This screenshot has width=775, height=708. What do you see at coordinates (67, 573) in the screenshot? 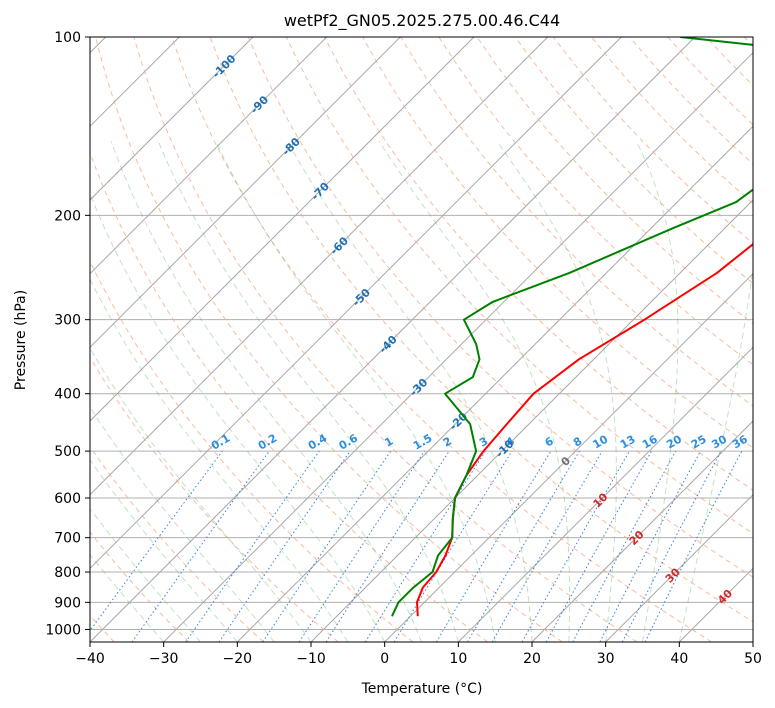
I see `y-tick-label: 800` at bounding box center [67, 573].